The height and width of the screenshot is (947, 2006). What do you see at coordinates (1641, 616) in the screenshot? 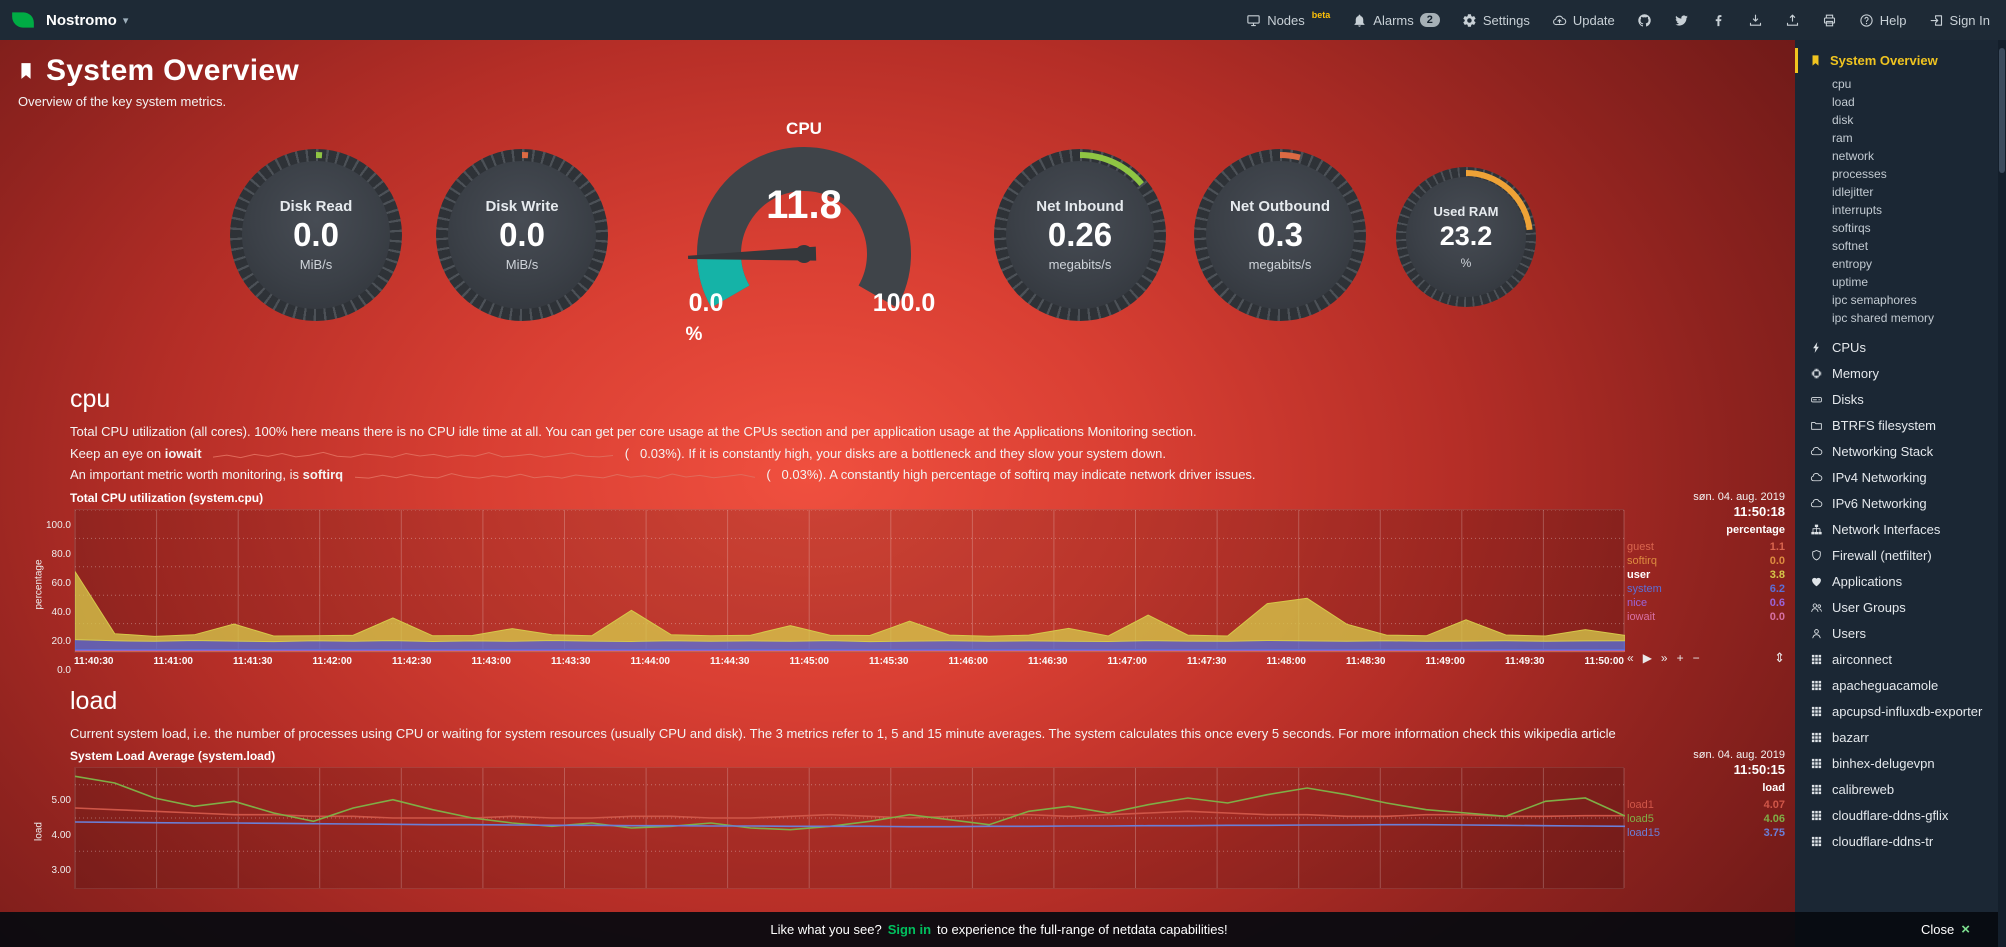
I see `legend-series-name: iowait` at bounding box center [1641, 616].